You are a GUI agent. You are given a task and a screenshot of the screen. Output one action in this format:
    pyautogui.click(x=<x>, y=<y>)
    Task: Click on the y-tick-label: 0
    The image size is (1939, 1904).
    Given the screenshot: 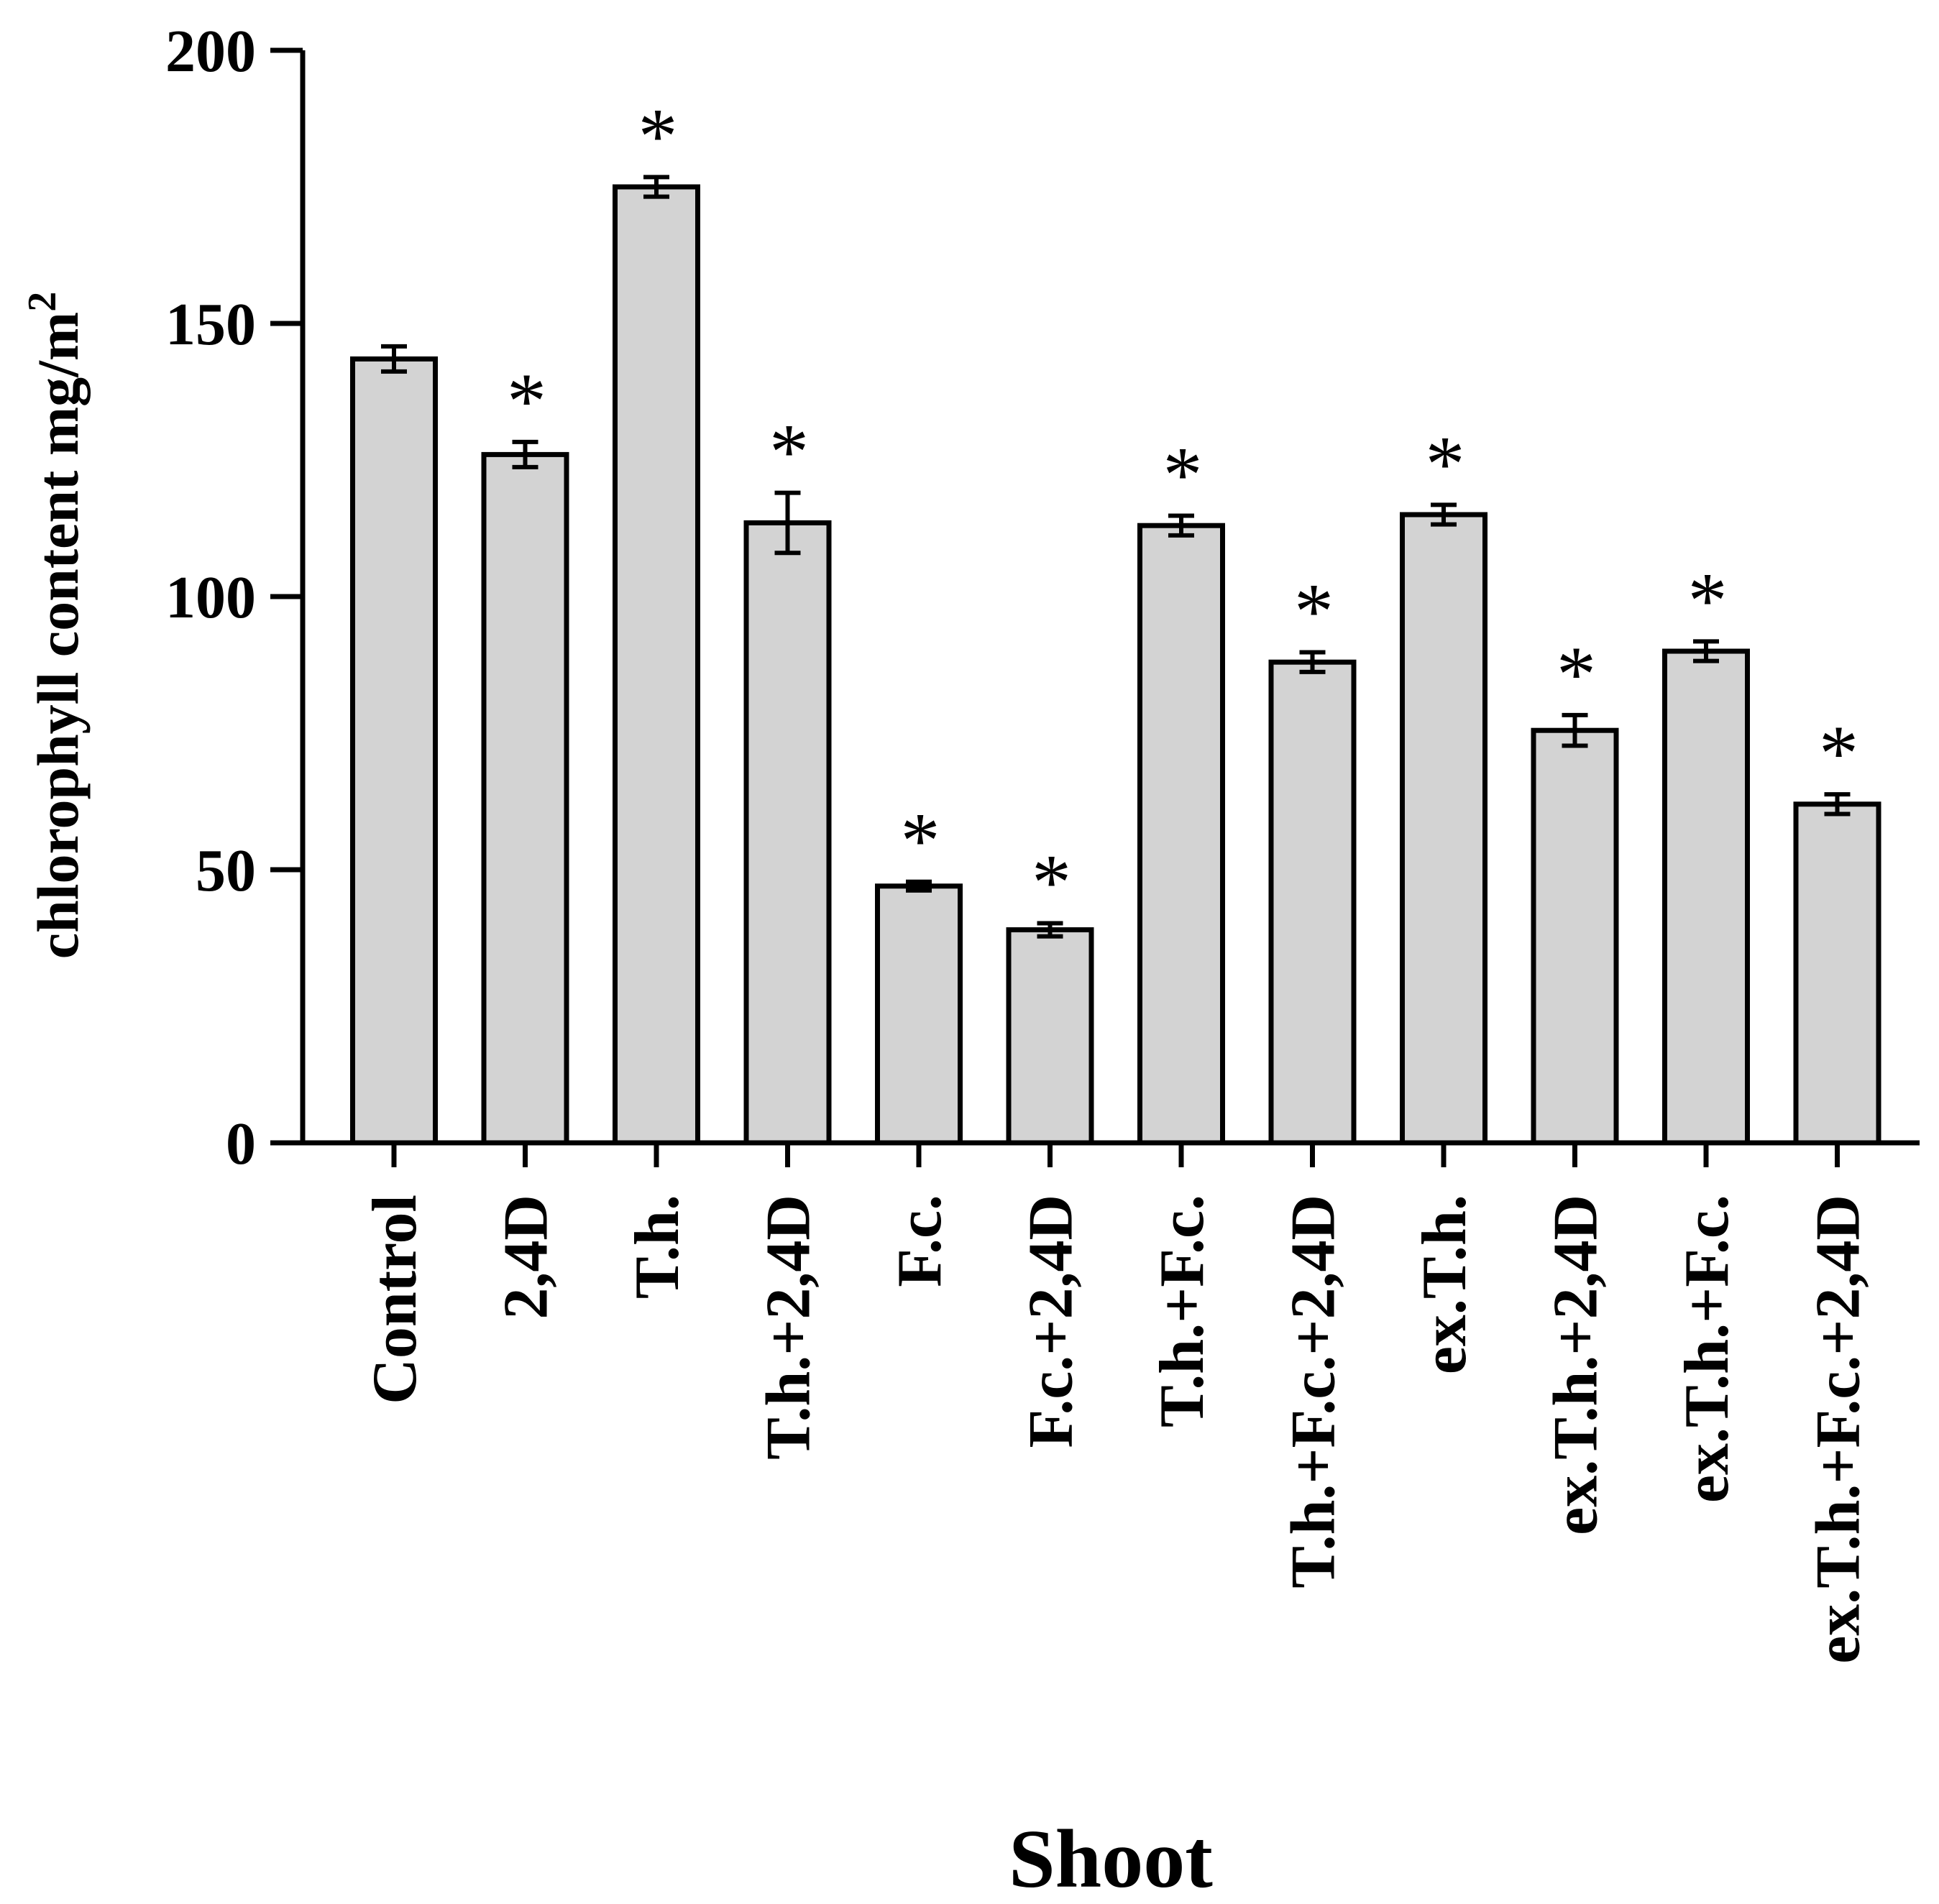 What is the action you would take?
    pyautogui.click(x=241, y=1143)
    